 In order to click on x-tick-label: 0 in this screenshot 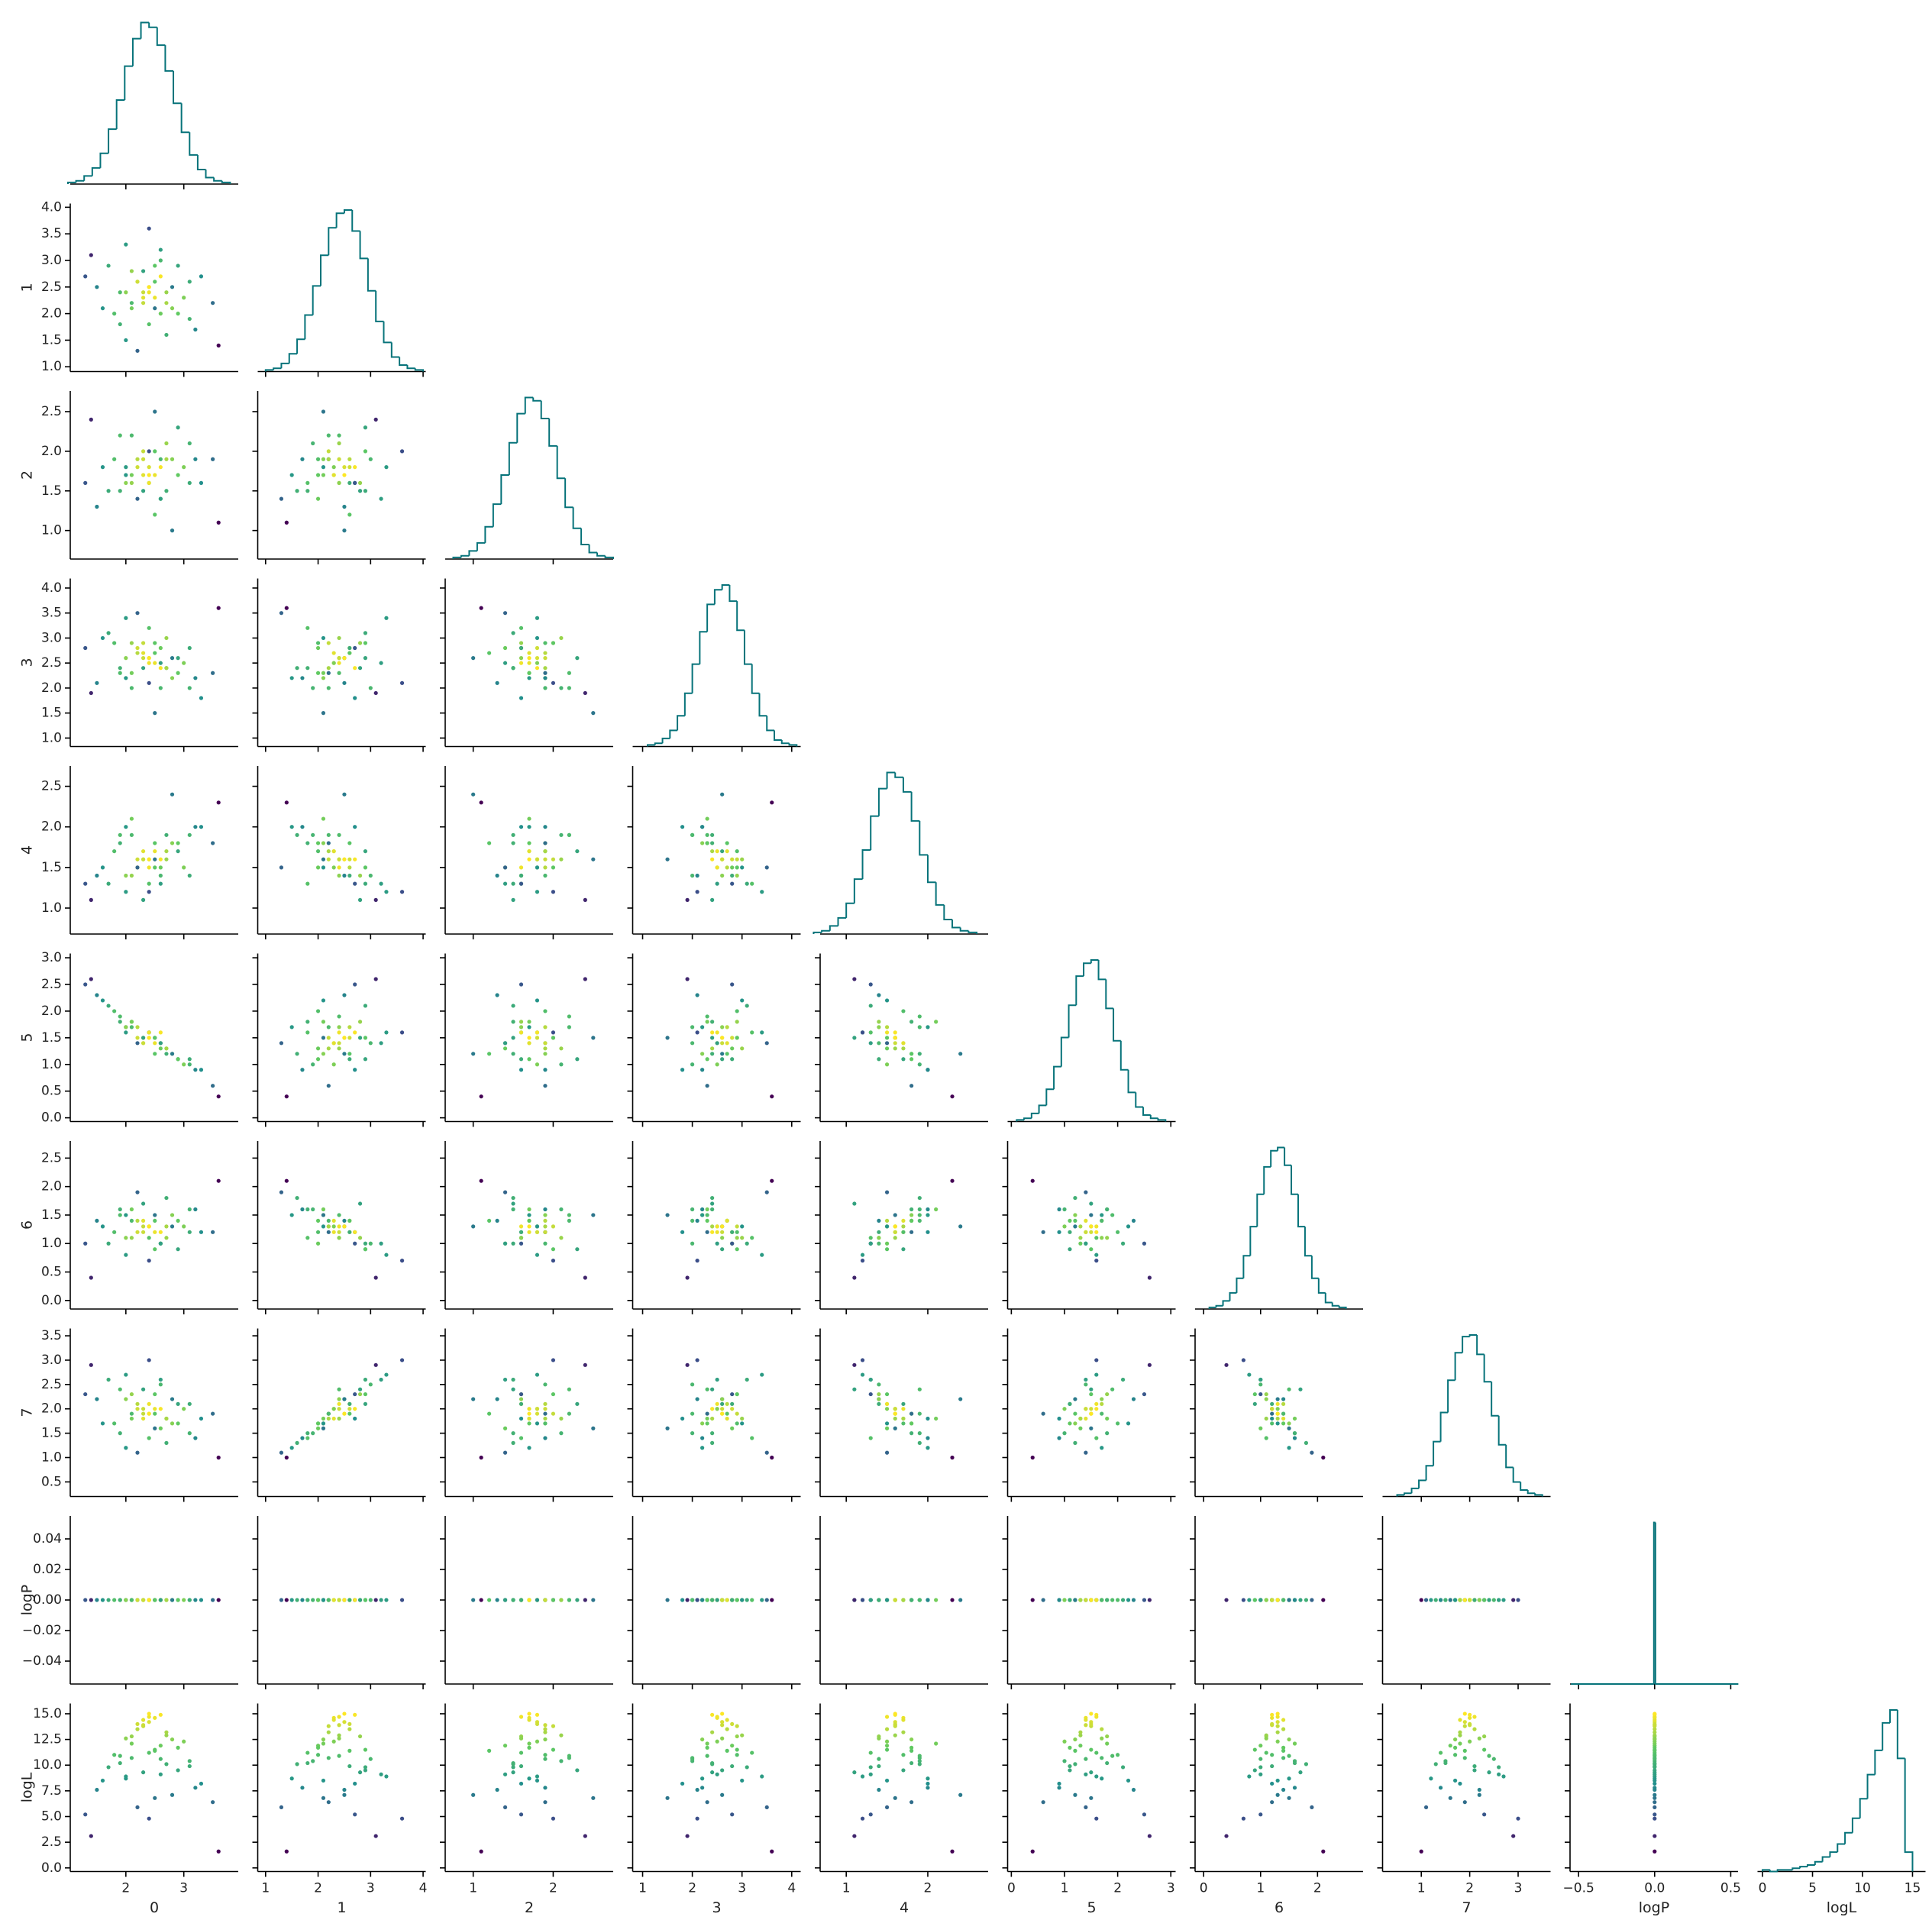, I will do `click(1011, 1888)`.